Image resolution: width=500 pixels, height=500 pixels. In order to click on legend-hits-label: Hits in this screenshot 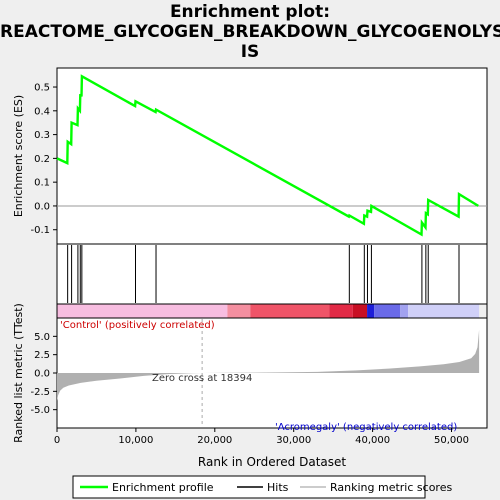, I will do `click(278, 487)`.